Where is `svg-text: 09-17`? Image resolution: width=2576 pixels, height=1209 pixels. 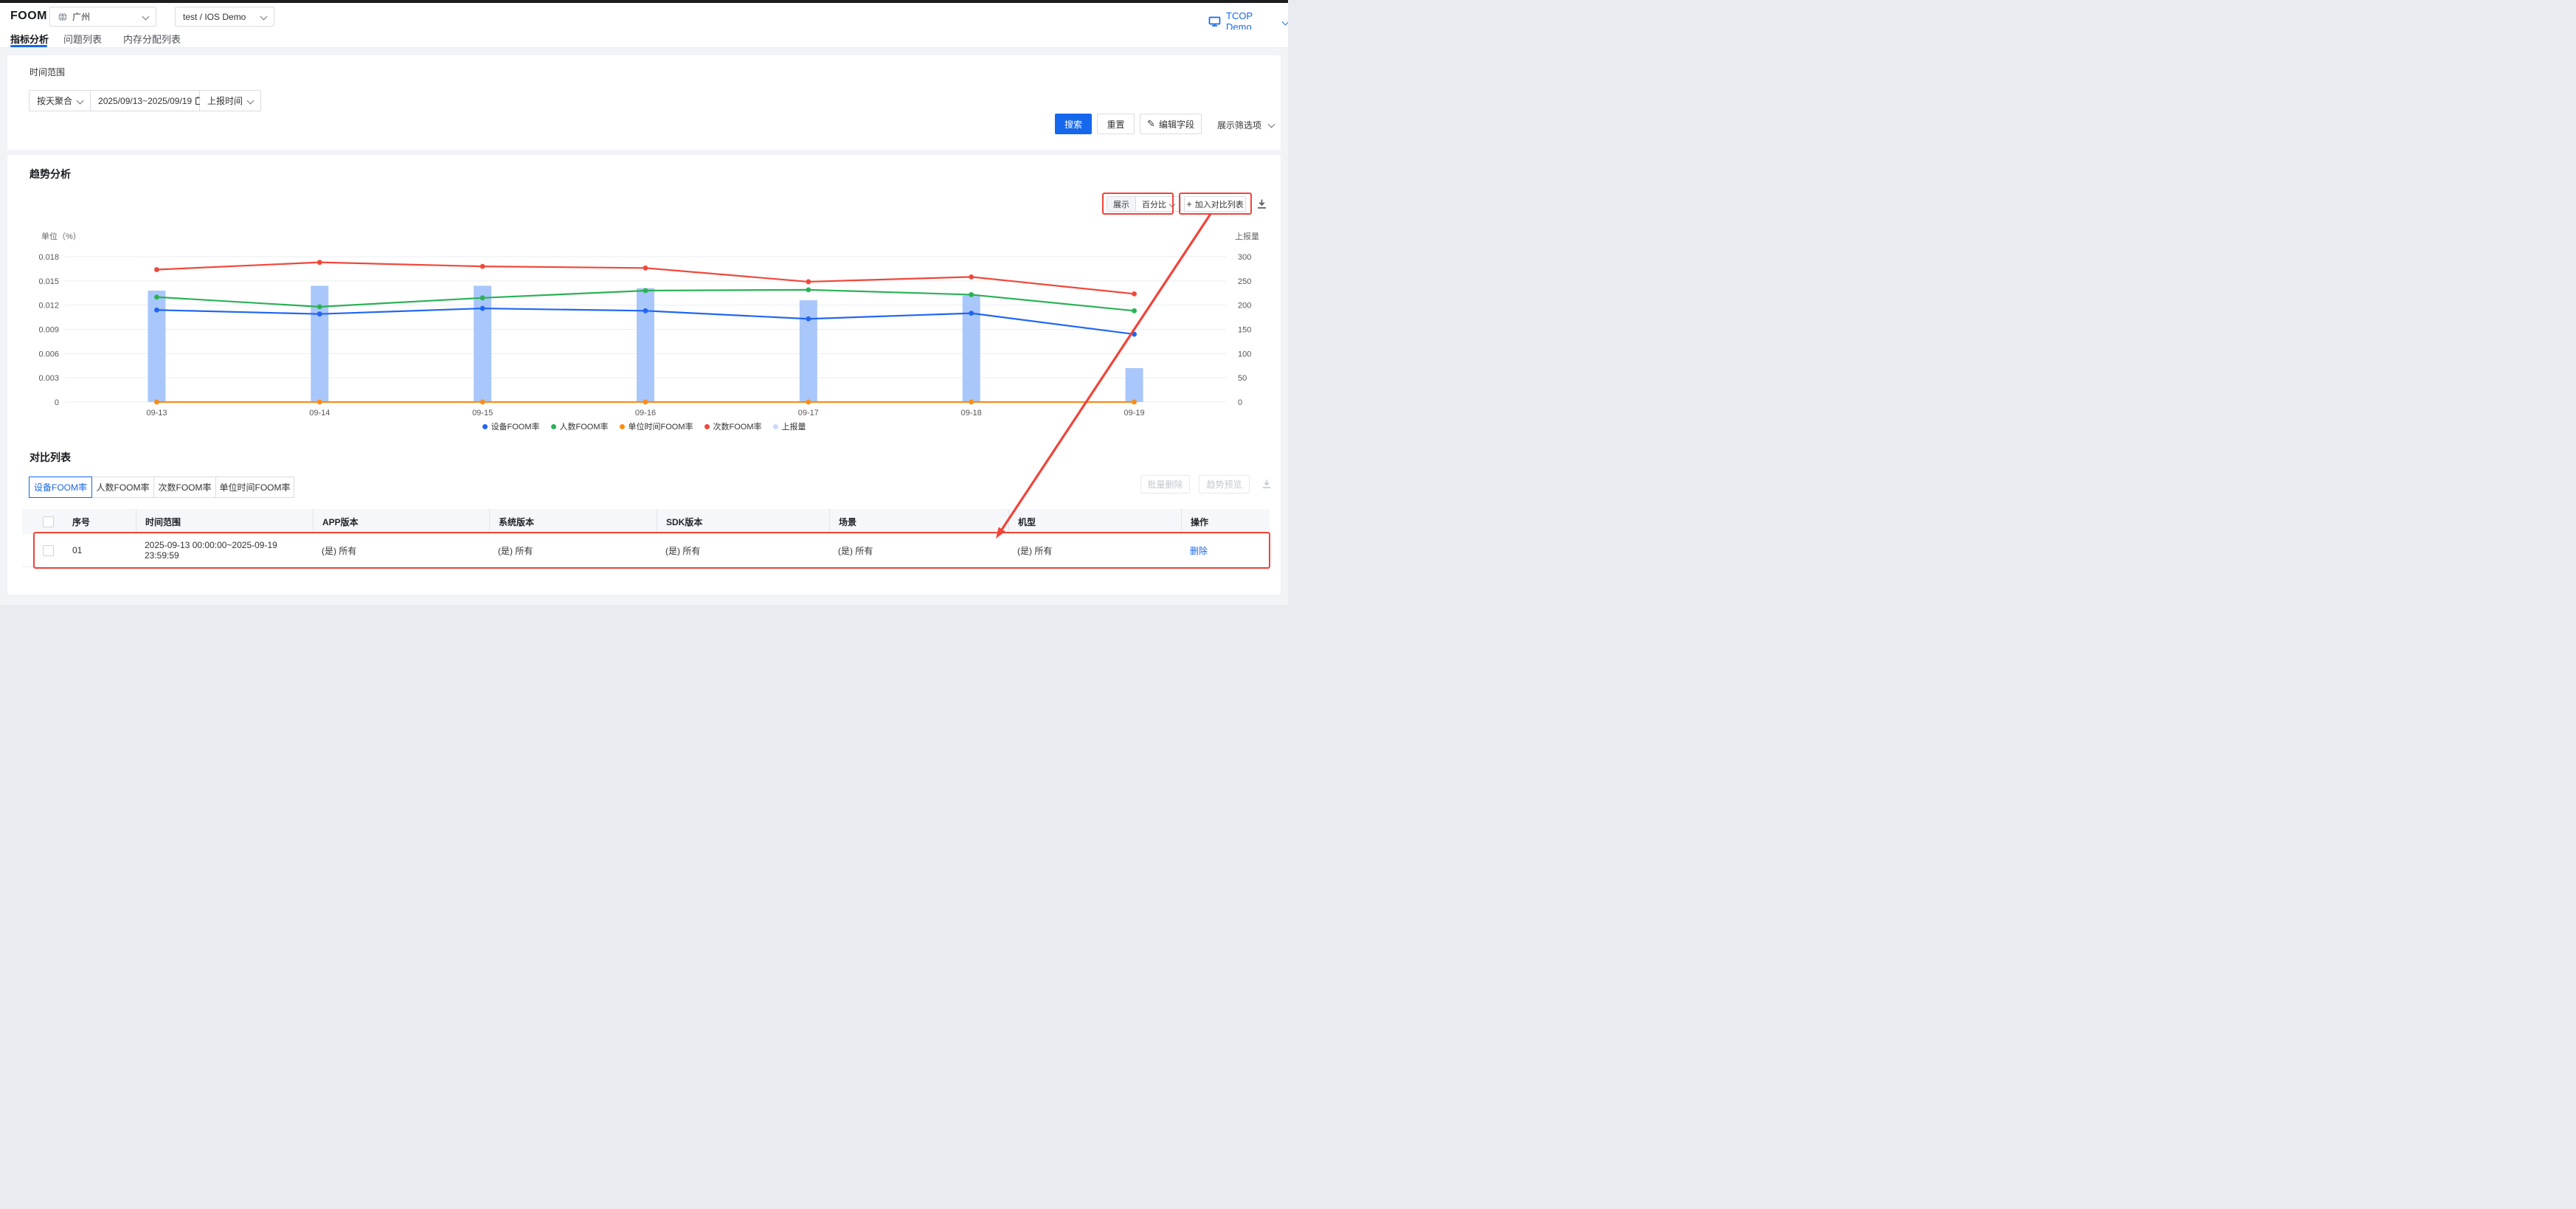 svg-text: 09-17 is located at coordinates (809, 413).